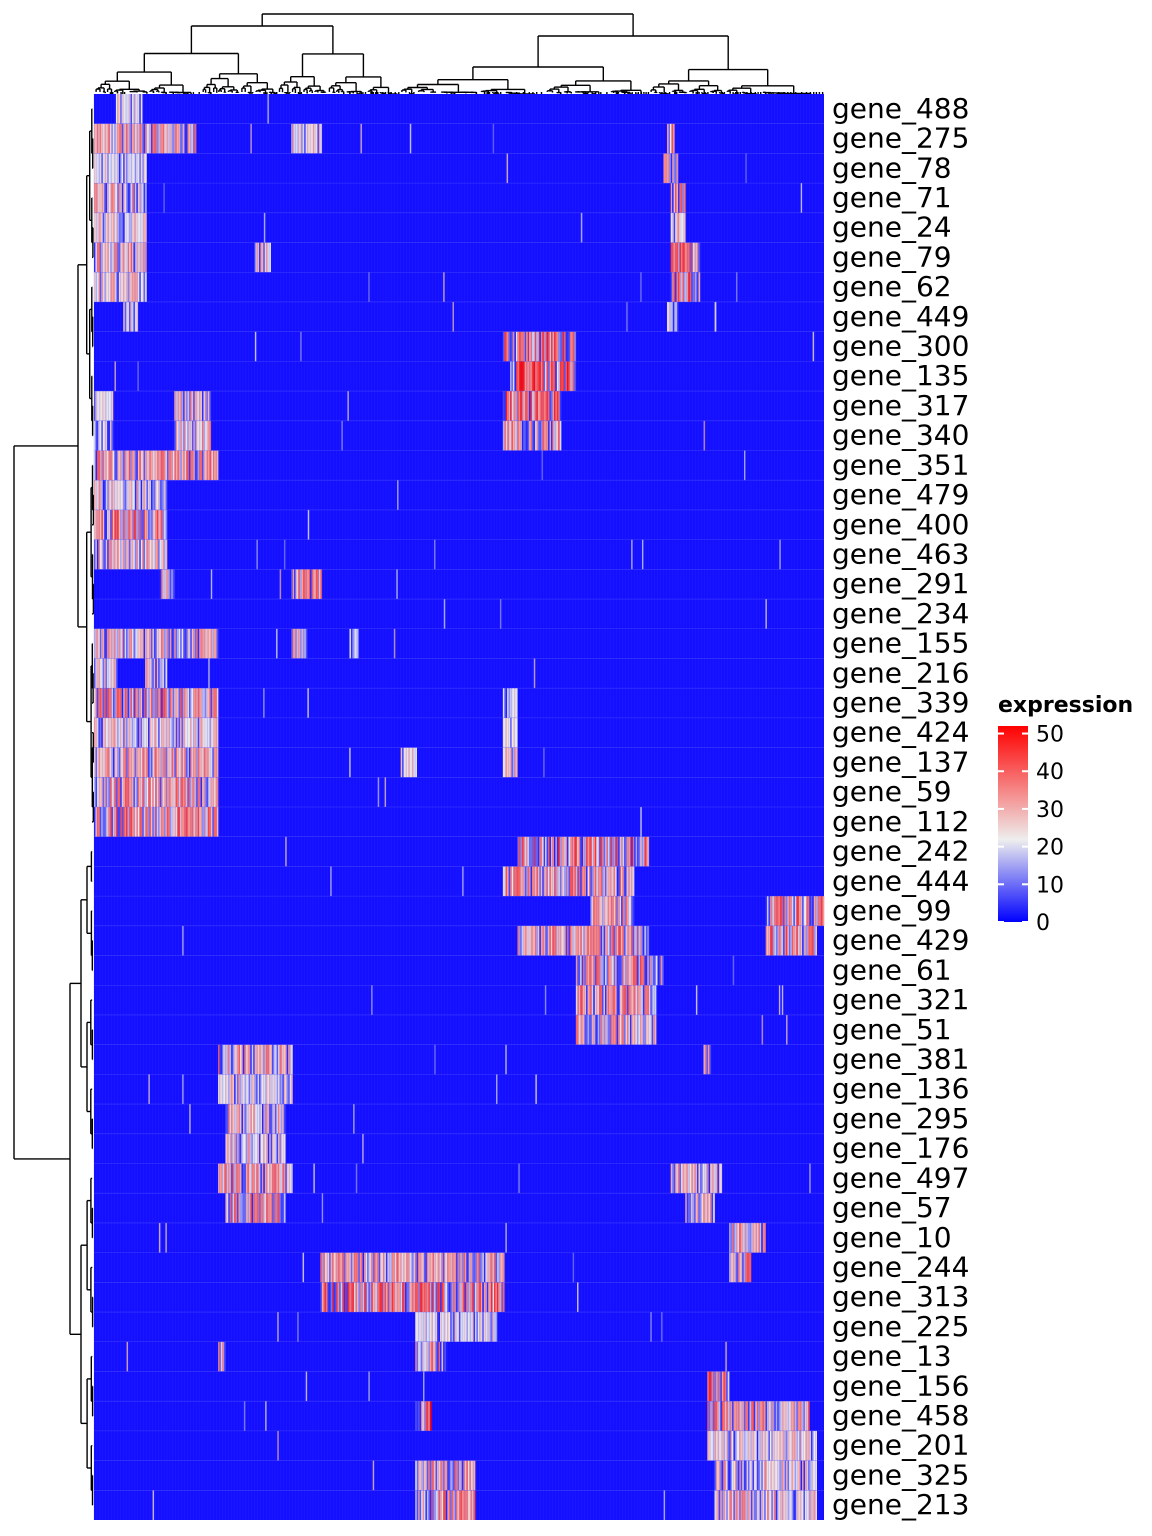 This screenshot has height=1536, width=1152. I want to click on legend-title: expression, so click(1065, 705).